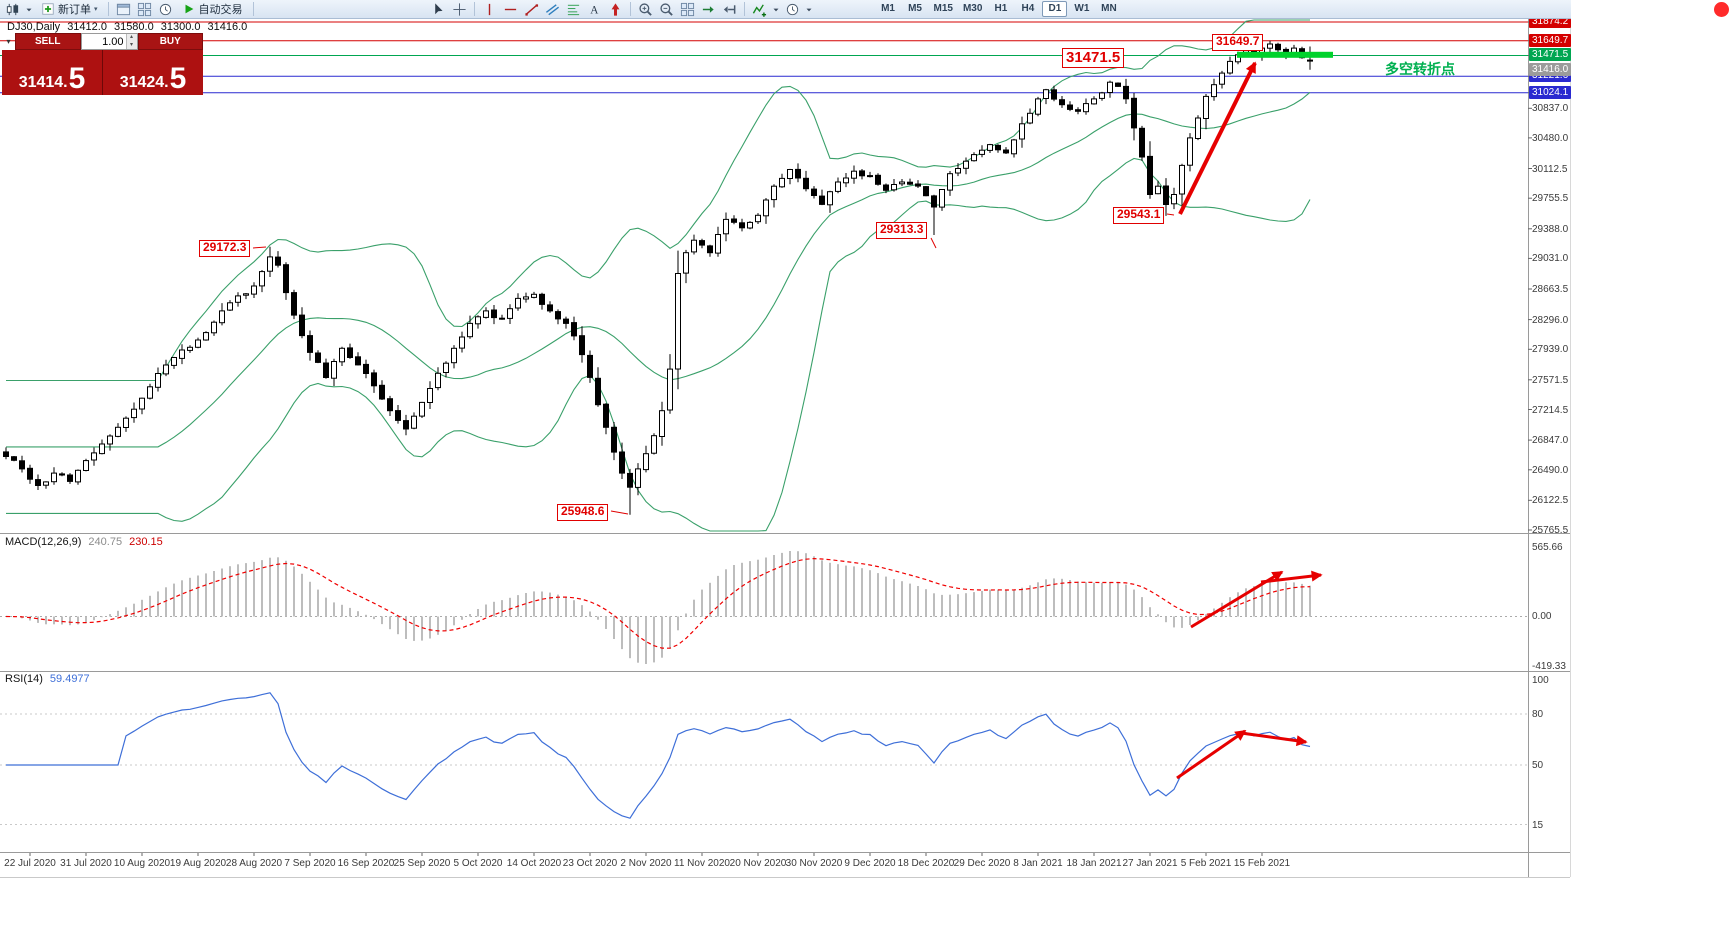 This screenshot has height=940, width=1735. Describe the element at coordinates (809, 9) in the screenshot. I see `periods-caret-icon` at that location.